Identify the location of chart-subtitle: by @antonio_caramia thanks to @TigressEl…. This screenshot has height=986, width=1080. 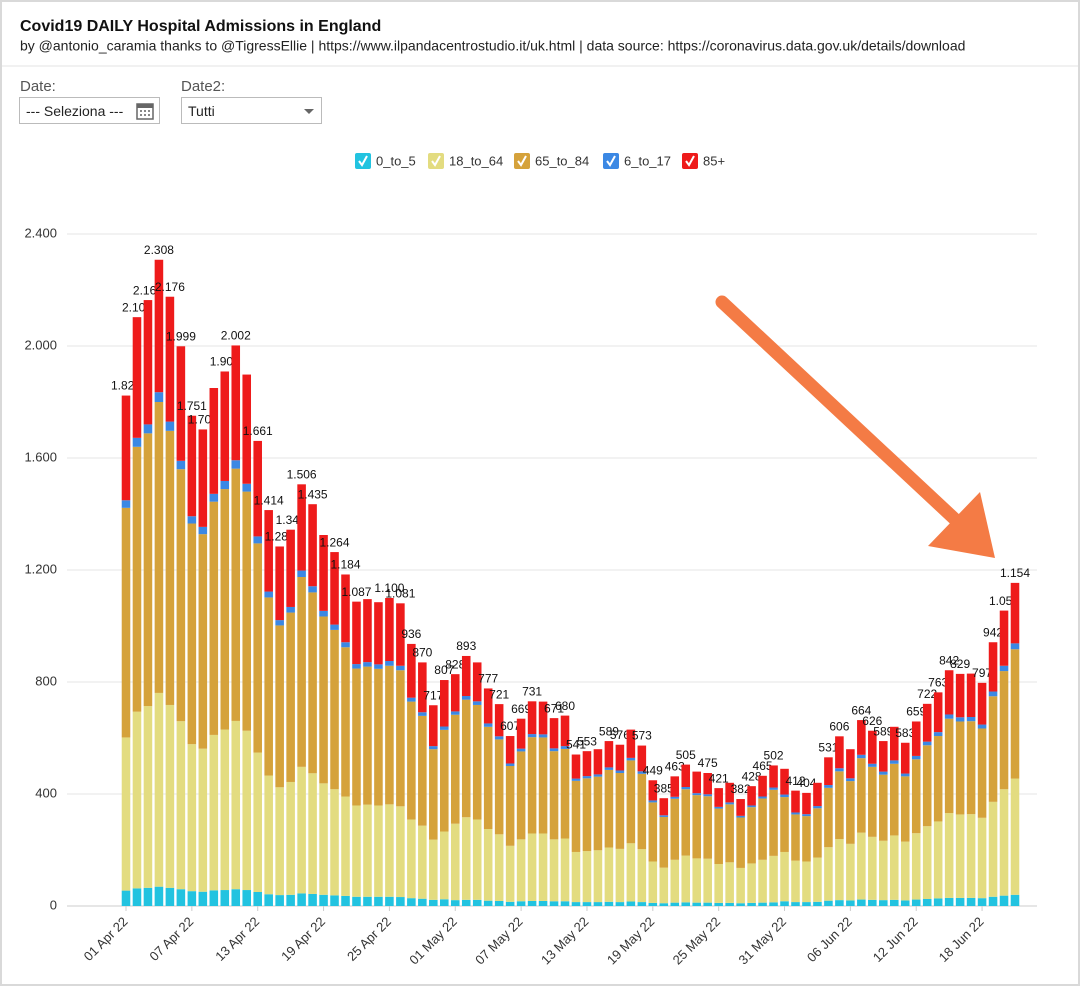
(492, 46).